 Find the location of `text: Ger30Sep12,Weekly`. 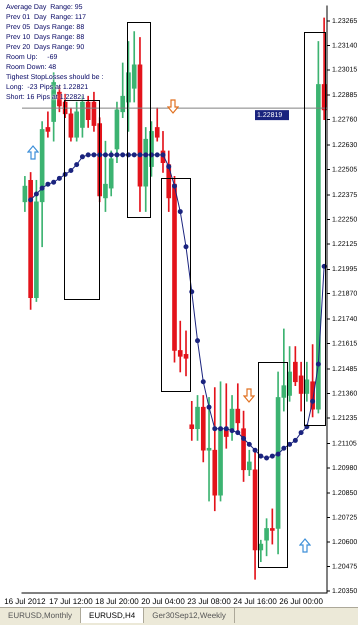

text: Ger30Sep12,Weekly is located at coordinates (189, 615).